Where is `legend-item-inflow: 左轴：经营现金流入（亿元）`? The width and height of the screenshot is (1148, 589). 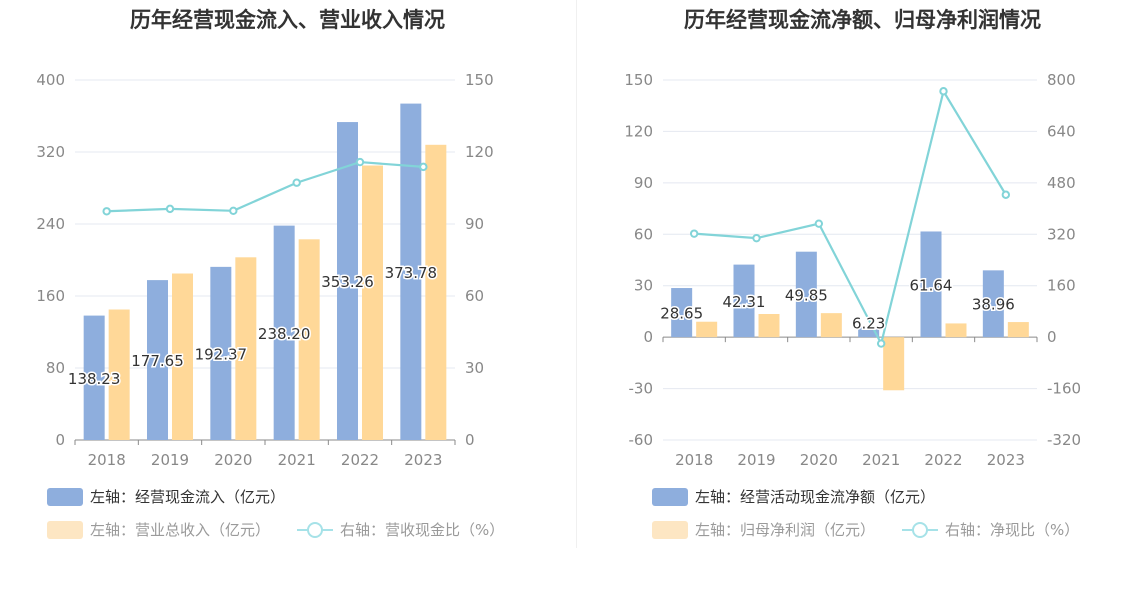 legend-item-inflow: 左轴：经营现金流入（亿元） is located at coordinates (166, 496).